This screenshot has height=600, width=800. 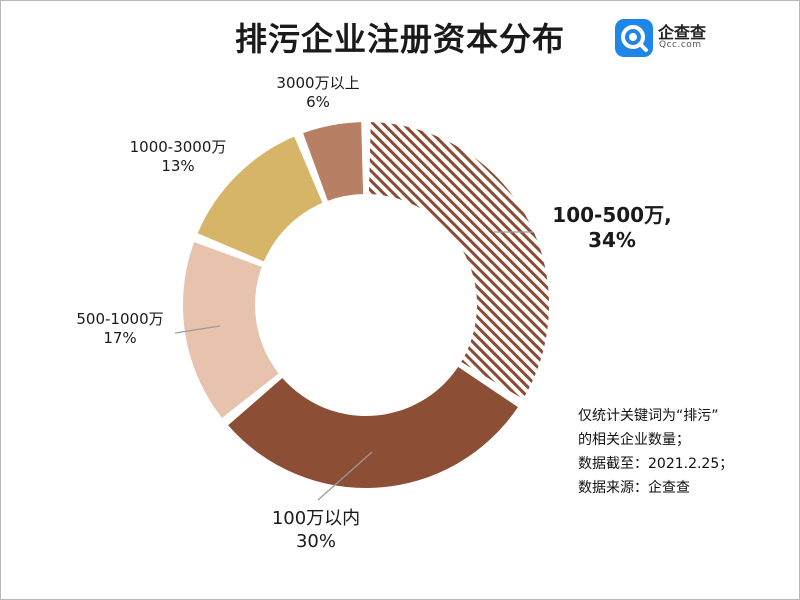 I want to click on slice-label-3: 500-1000万 17%, so click(x=119, y=328).